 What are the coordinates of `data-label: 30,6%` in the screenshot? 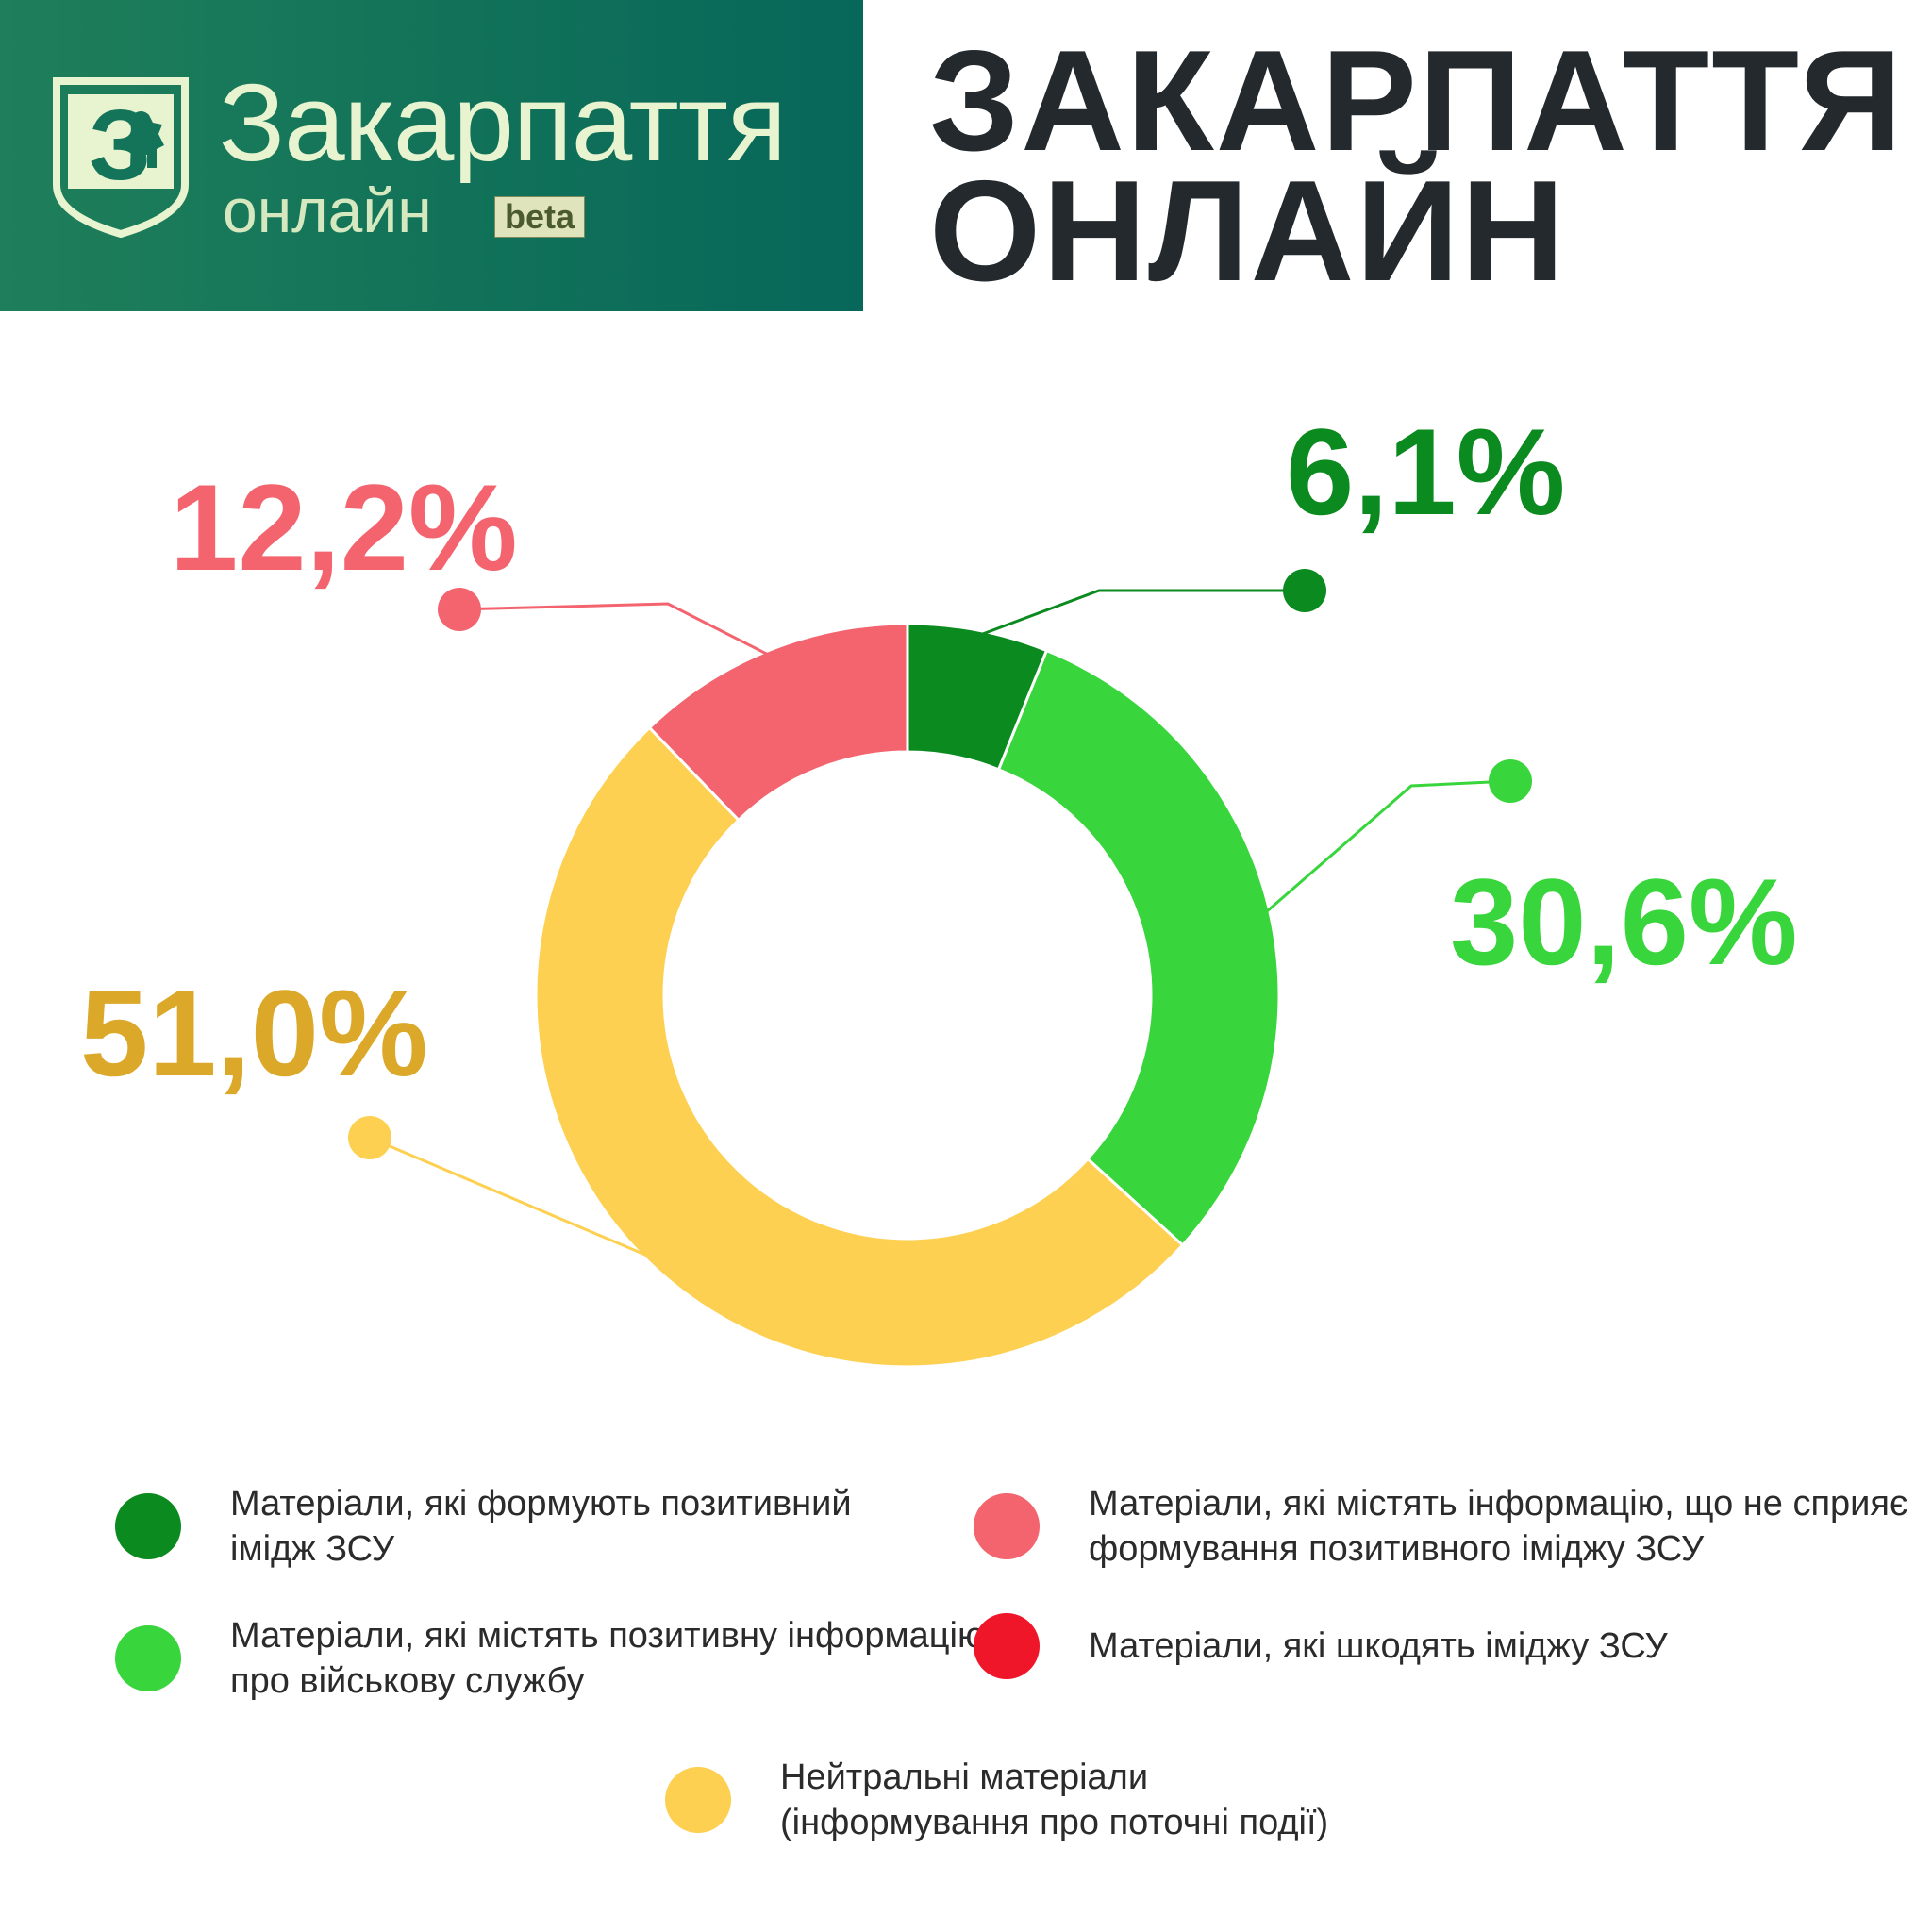 It's located at (1624, 922).